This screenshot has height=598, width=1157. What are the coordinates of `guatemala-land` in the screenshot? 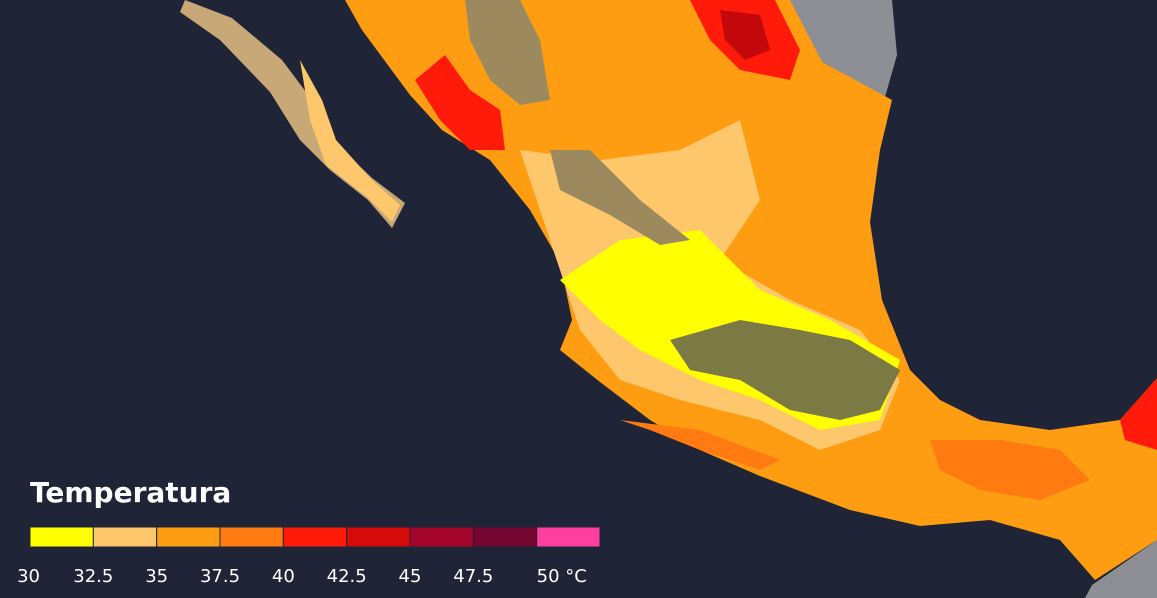 It's located at (1121, 569).